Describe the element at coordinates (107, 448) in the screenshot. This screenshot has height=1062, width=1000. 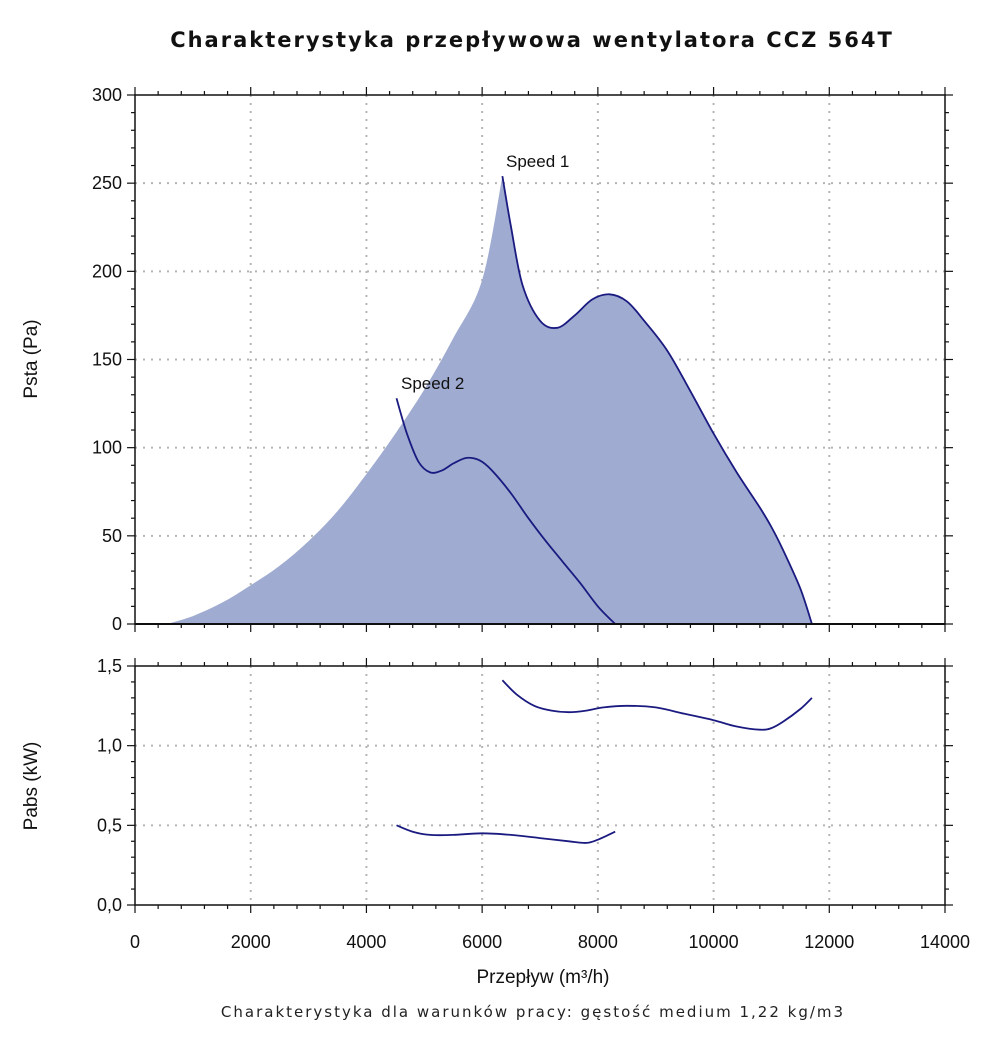
I see `y-tick-label: 100` at that location.